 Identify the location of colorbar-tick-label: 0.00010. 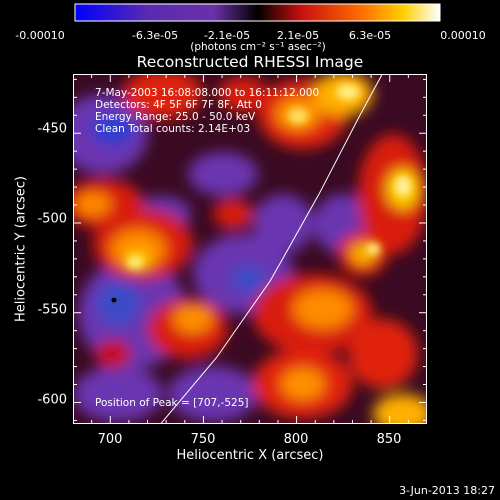
(463, 35).